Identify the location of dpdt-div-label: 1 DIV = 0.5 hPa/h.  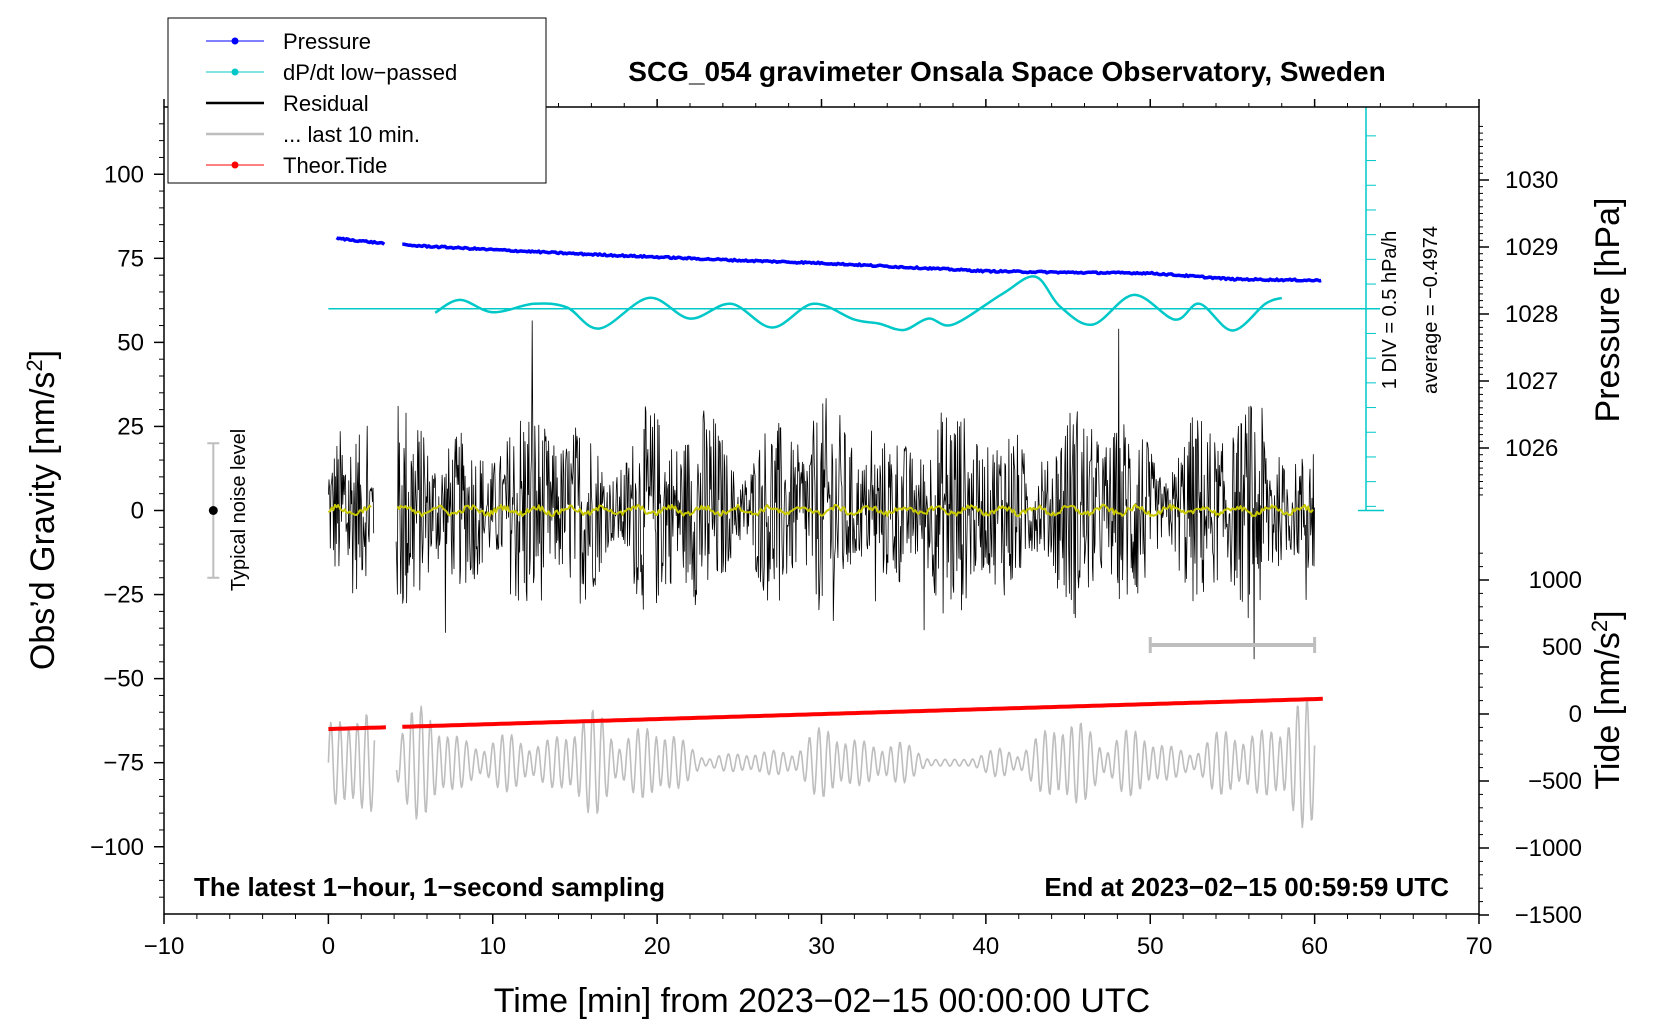
(1390, 310).